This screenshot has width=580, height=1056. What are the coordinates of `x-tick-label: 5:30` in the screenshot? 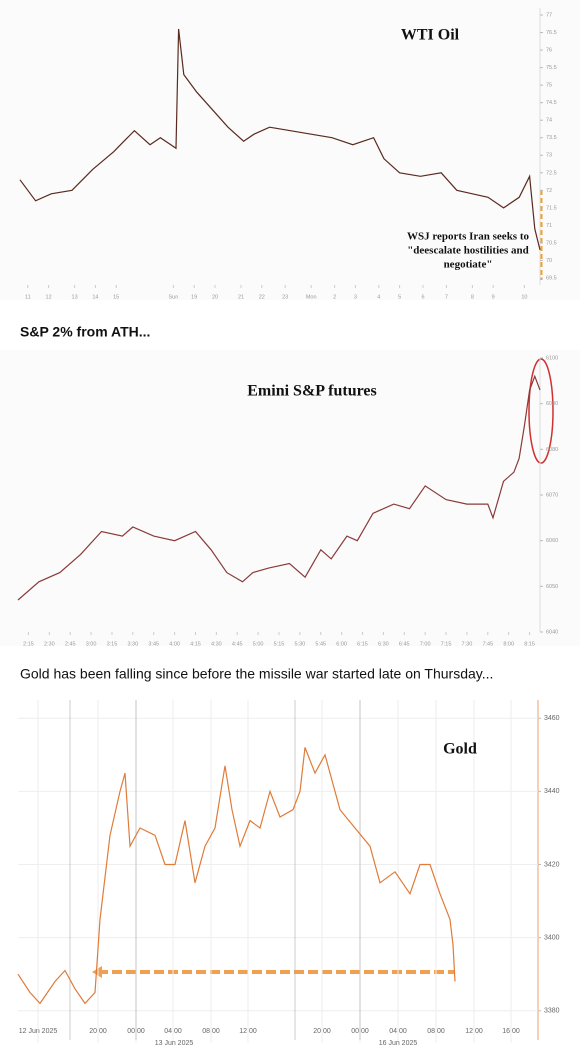 It's located at (300, 644).